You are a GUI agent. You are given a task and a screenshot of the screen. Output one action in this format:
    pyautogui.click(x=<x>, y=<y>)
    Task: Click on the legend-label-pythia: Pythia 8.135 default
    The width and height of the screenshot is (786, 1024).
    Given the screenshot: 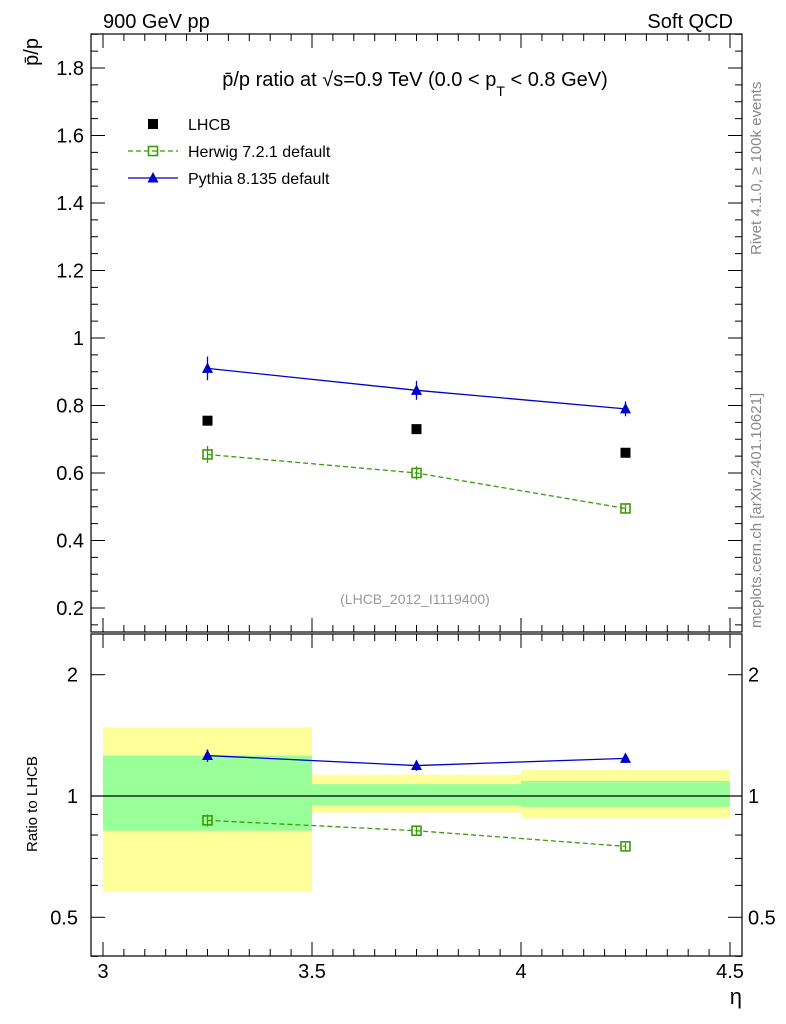 What is the action you would take?
    pyautogui.click(x=259, y=179)
    